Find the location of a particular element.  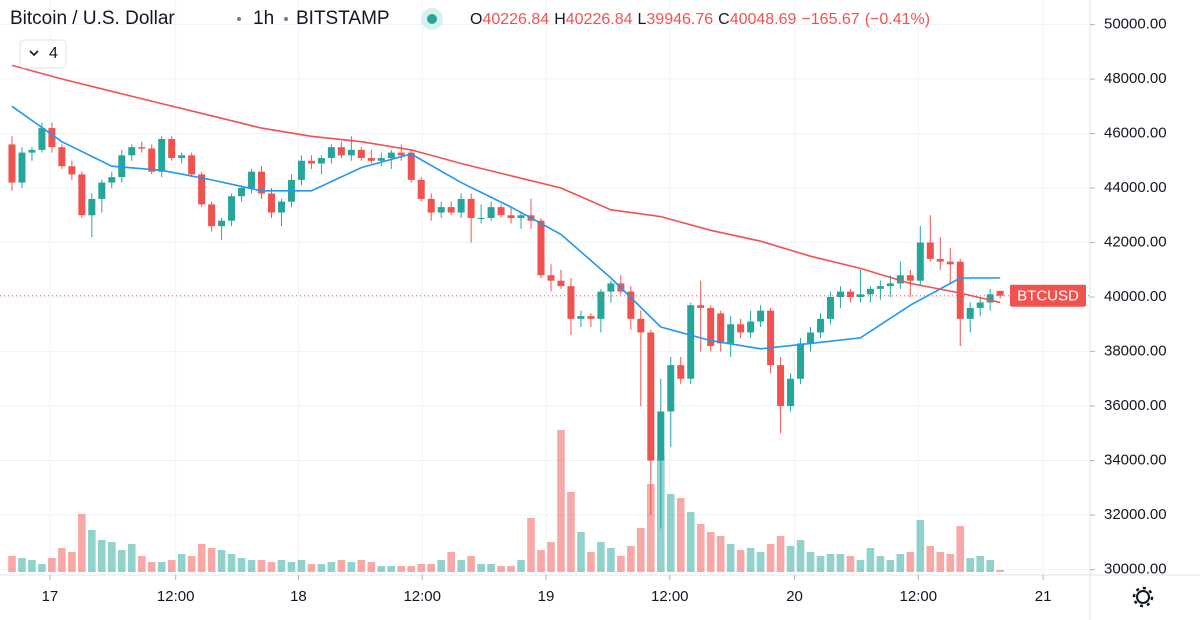

y-tick-label: 48000.00 is located at coordinates (1135, 78).